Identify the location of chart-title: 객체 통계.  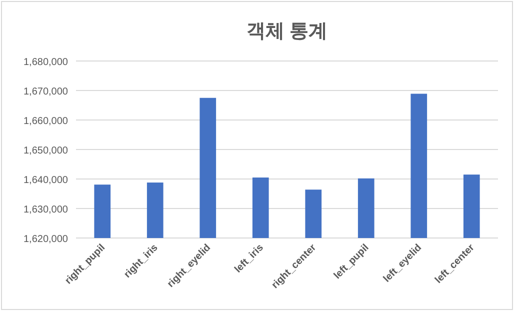
(287, 31).